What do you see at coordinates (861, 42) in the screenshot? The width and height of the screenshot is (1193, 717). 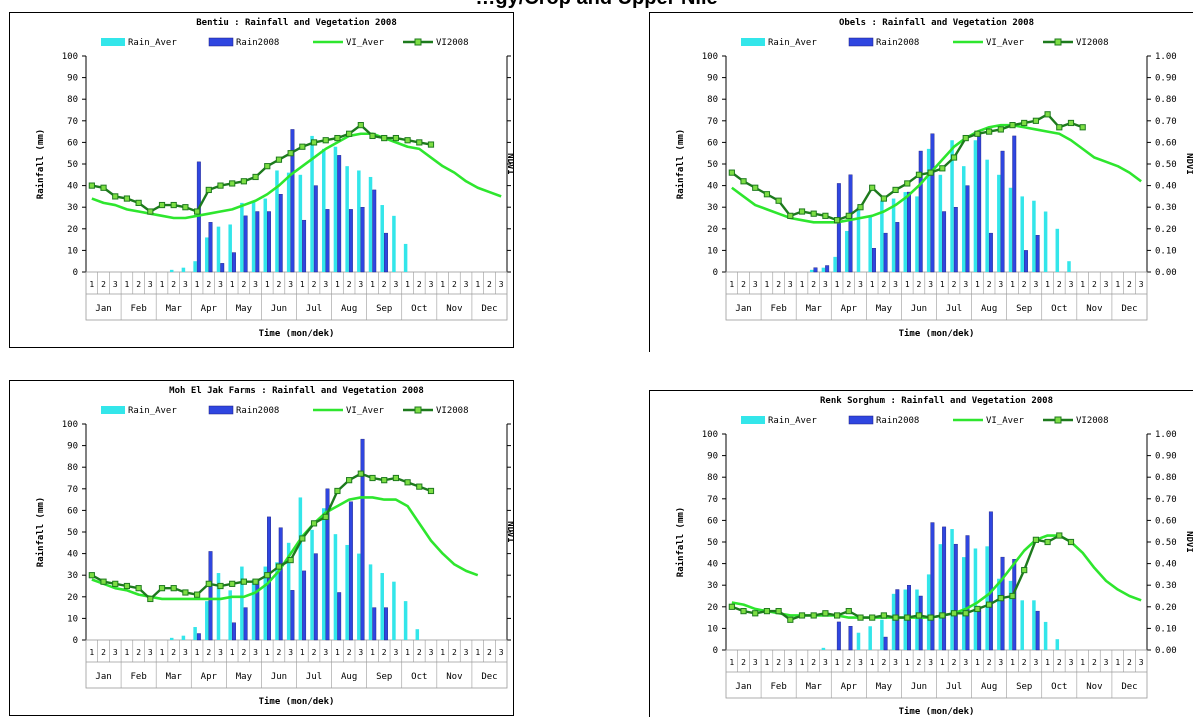 I see `legend-swatch` at bounding box center [861, 42].